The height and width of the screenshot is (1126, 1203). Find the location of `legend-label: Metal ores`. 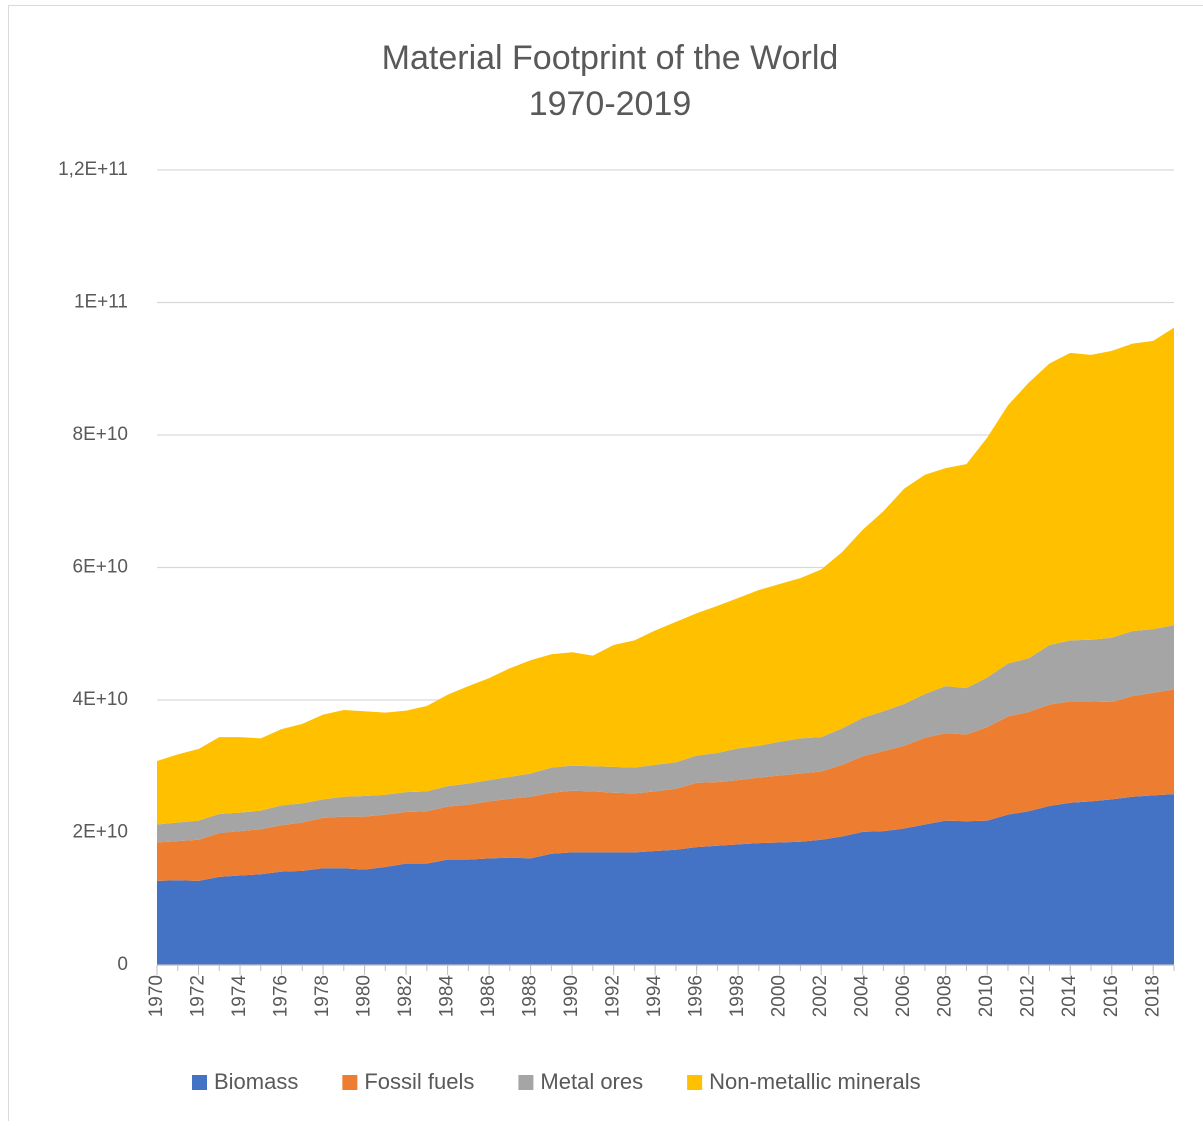

legend-label: Metal ores is located at coordinates (591, 1081).